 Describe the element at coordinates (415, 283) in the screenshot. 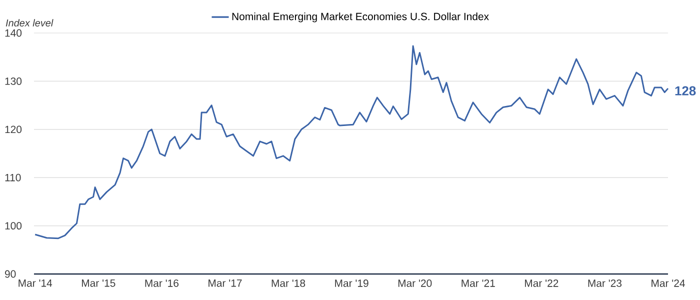

I see `x-tick-label: Mar '20` at that location.